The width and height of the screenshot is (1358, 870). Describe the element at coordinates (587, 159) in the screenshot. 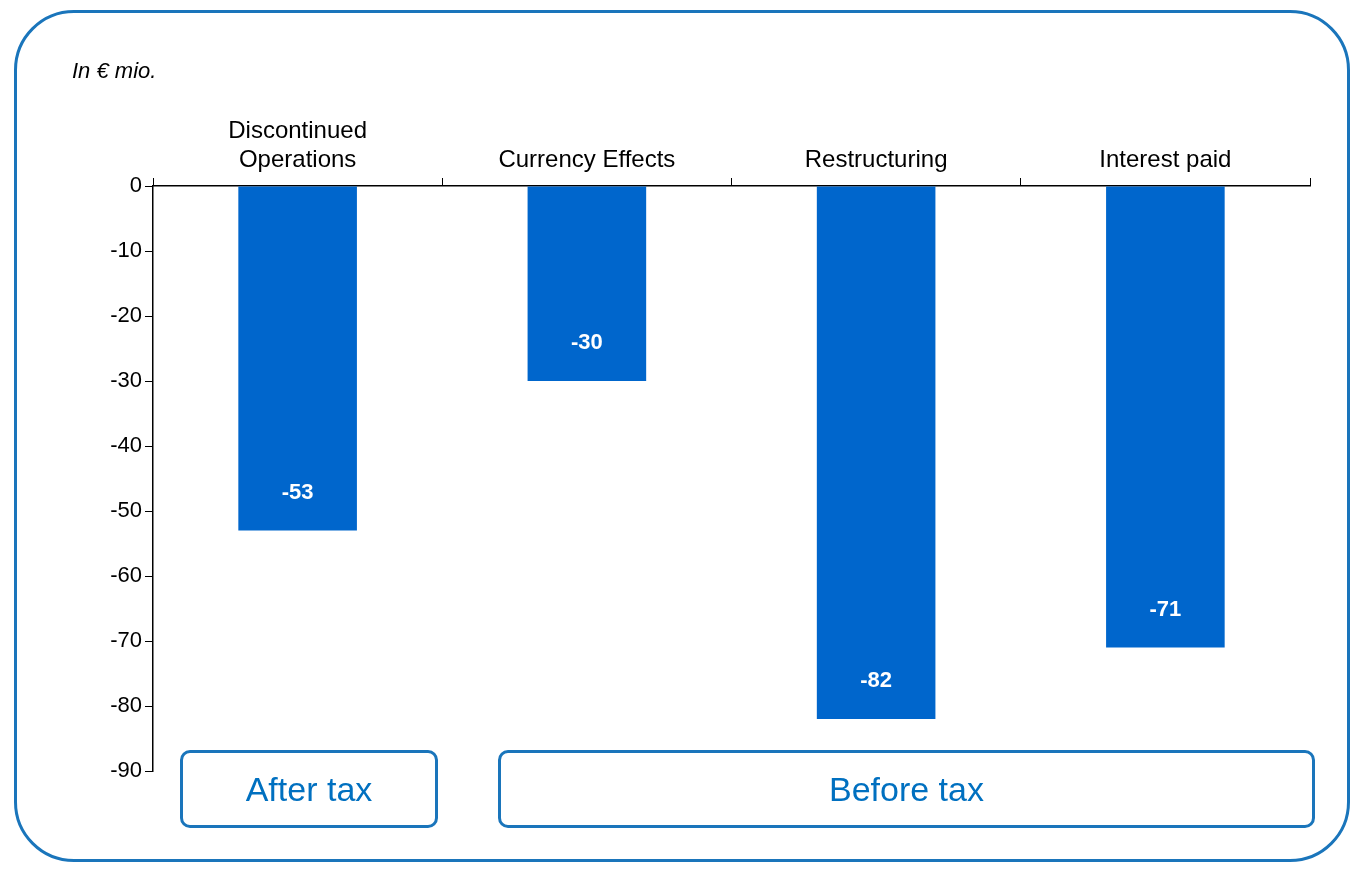

I see `x-tick-label: Currency Effects` at that location.